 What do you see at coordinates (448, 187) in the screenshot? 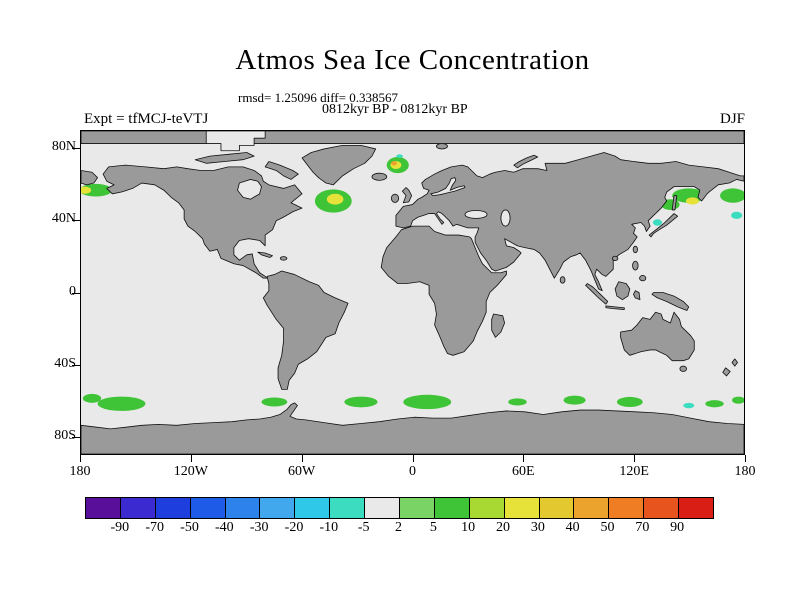
I see `sea-baltic` at bounding box center [448, 187].